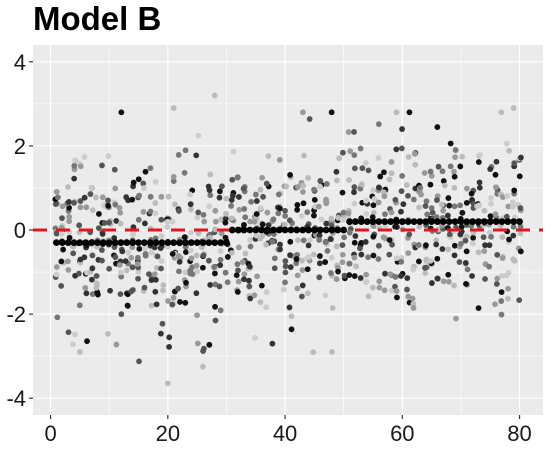 The image size is (550, 450). What do you see at coordinates (20, 146) in the screenshot?
I see `y-tick-label: 2` at bounding box center [20, 146].